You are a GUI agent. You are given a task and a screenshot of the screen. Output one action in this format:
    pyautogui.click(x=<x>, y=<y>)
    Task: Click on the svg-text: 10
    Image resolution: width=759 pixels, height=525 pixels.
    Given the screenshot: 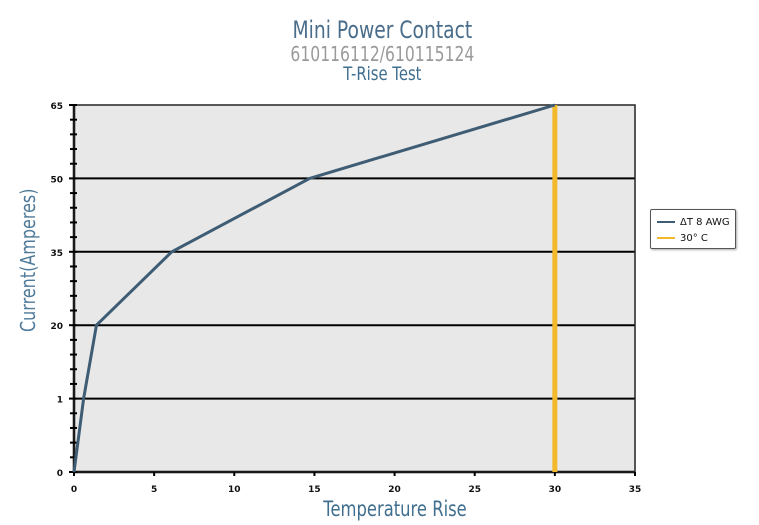 What is the action you would take?
    pyautogui.click(x=234, y=490)
    